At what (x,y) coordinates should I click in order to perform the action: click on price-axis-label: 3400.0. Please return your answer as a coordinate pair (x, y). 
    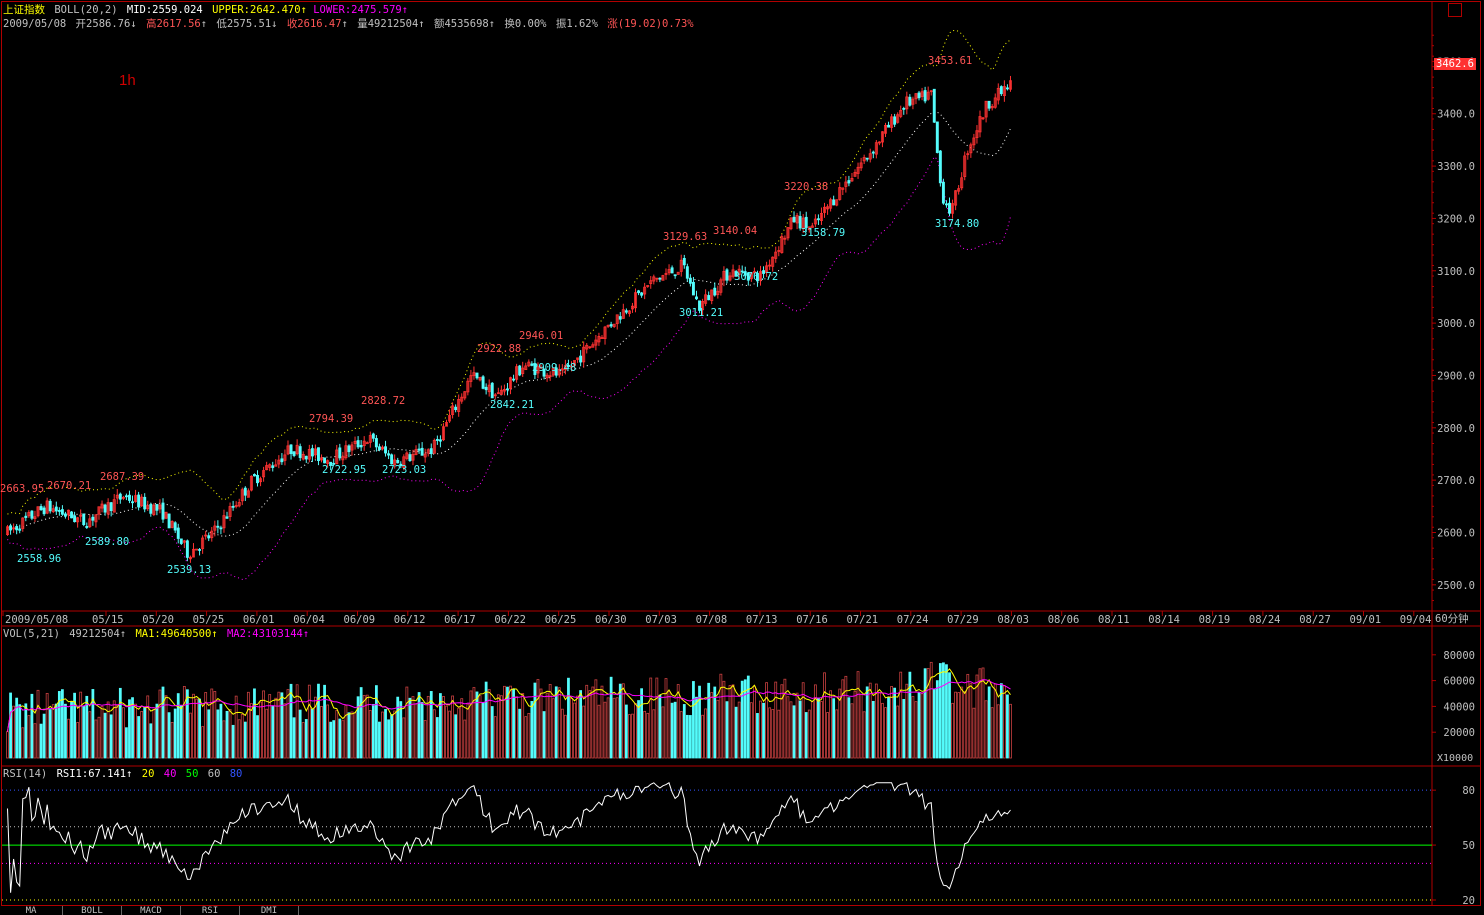
    Looking at the image, I should click on (1456, 115).